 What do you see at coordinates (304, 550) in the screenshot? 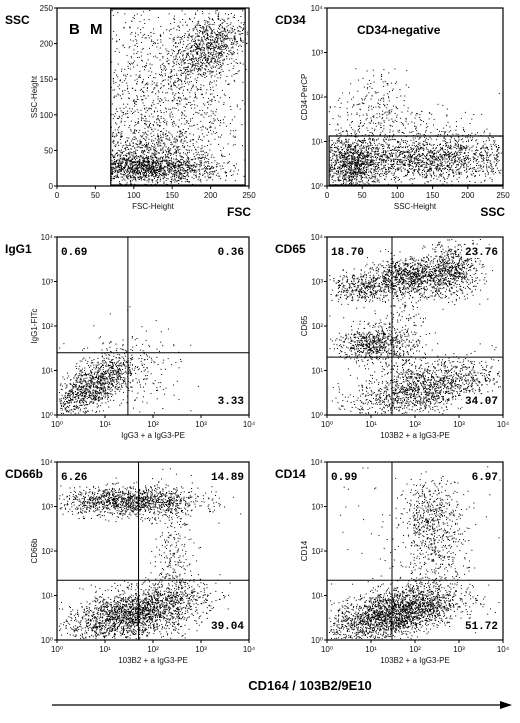
I see `y-axis-label: CD14` at bounding box center [304, 550].